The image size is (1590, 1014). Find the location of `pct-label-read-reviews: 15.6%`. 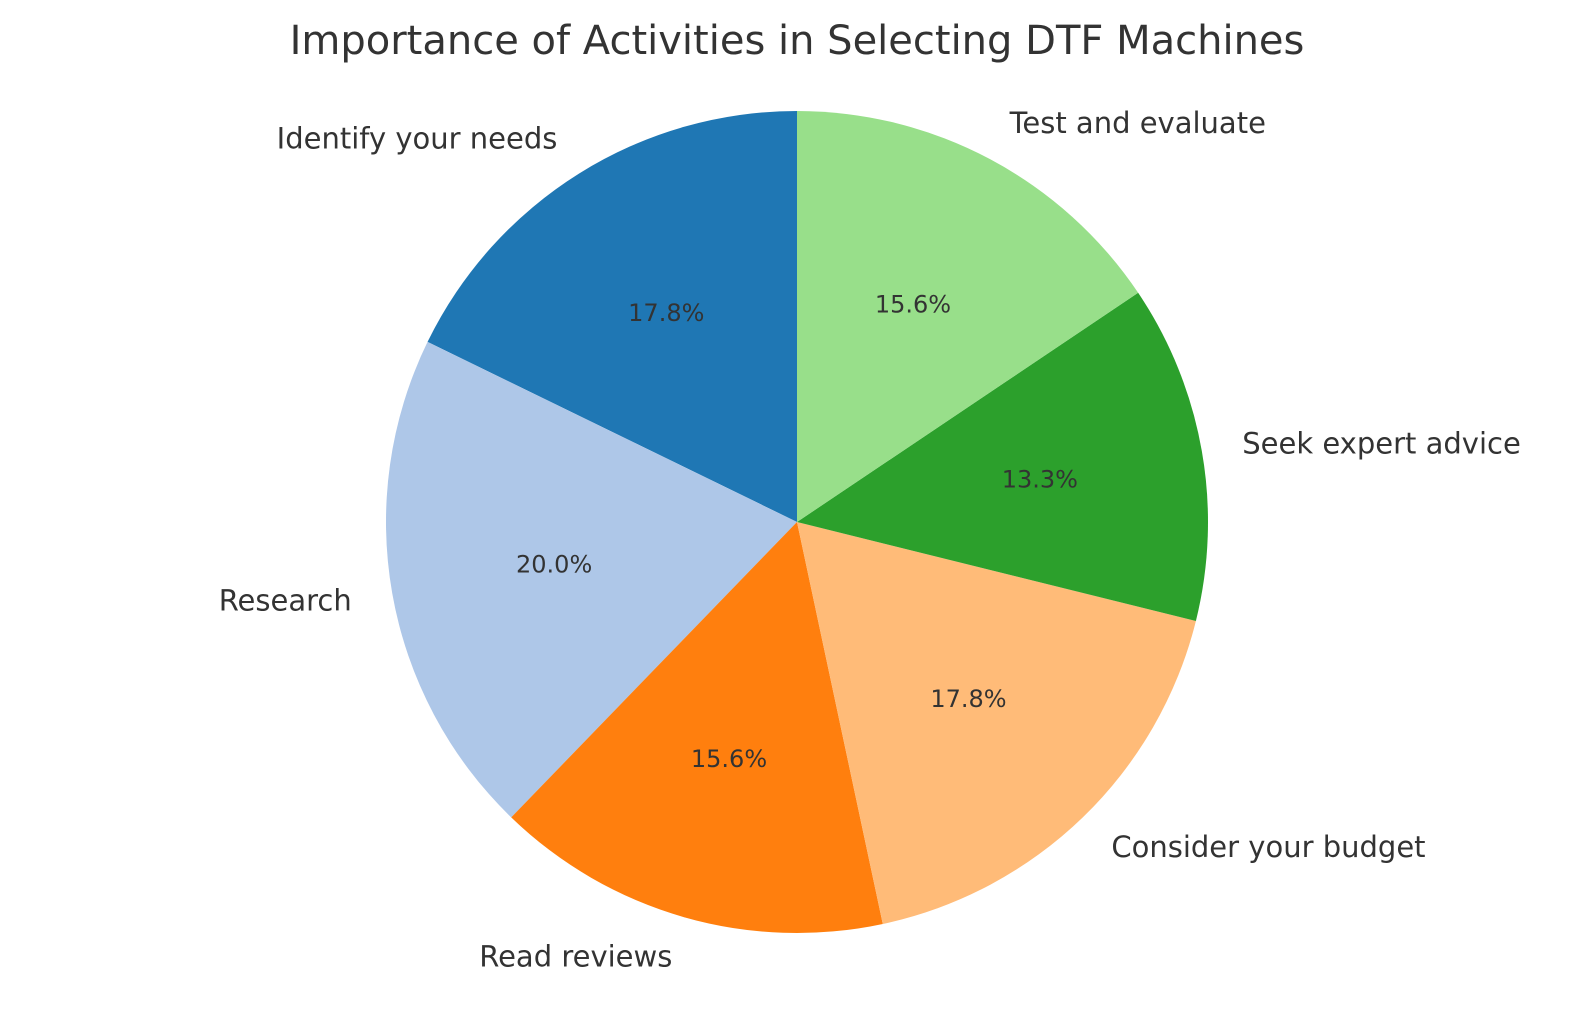

pct-label-read-reviews: 15.6% is located at coordinates (729, 759).